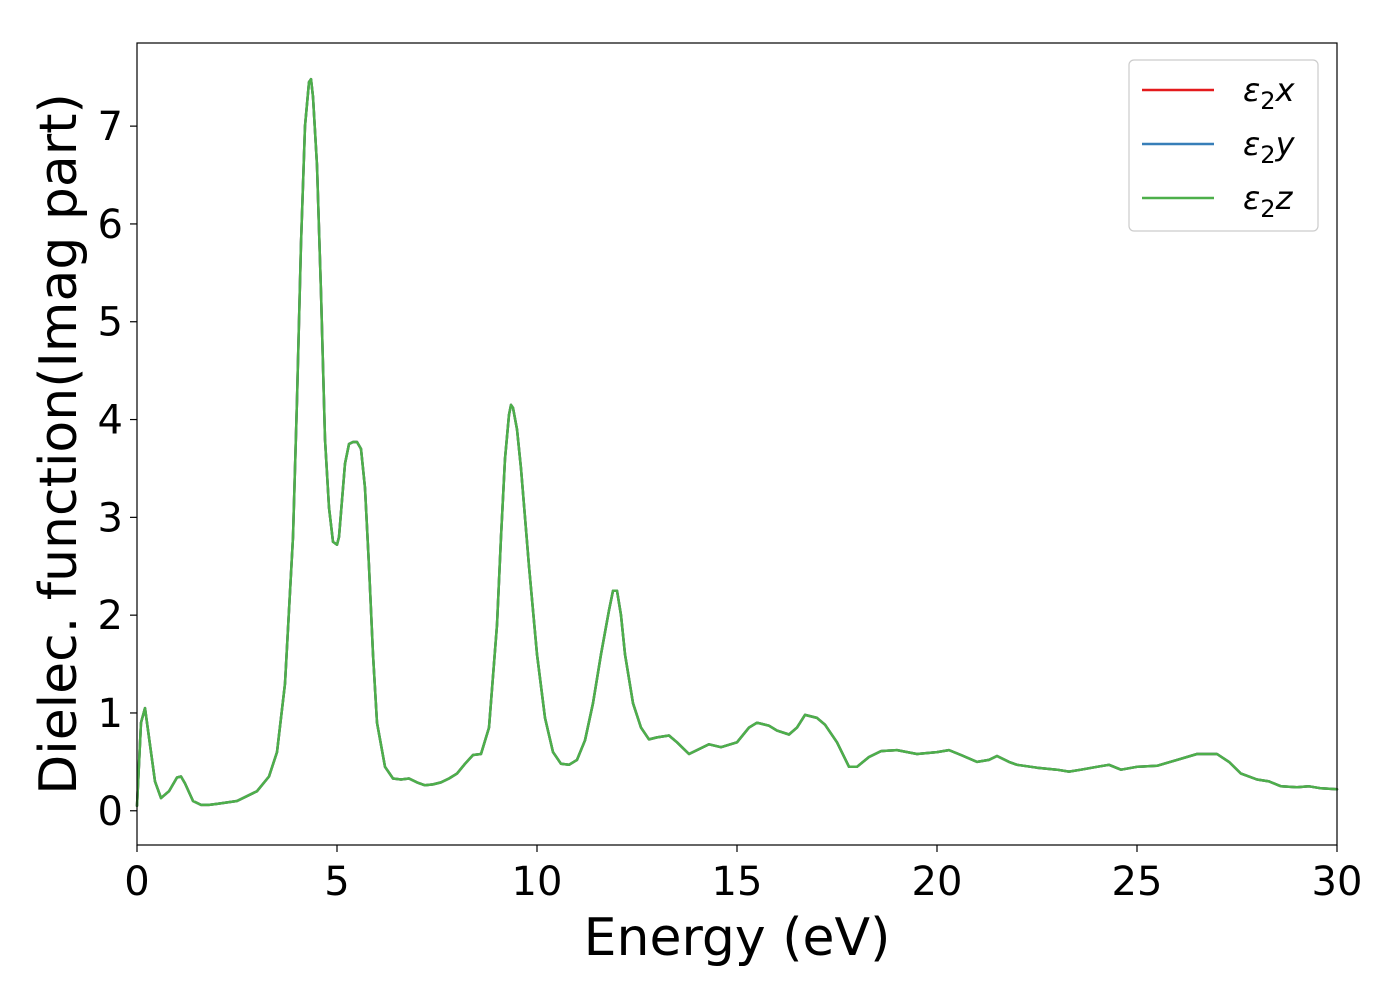  I want to click on y-tick-label: 5, so click(110, 323).